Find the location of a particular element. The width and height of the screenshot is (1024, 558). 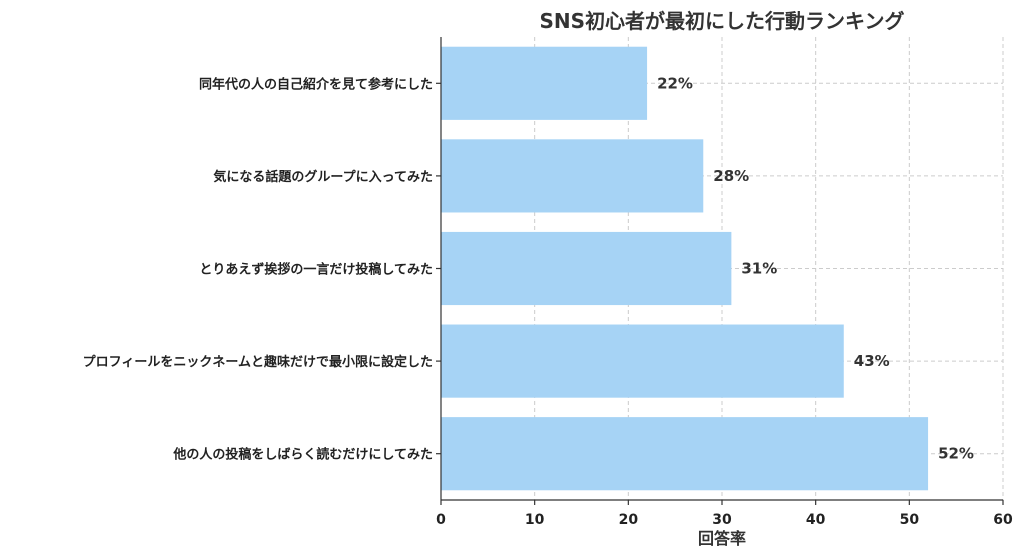

x-tick-label: 50 is located at coordinates (910, 520).